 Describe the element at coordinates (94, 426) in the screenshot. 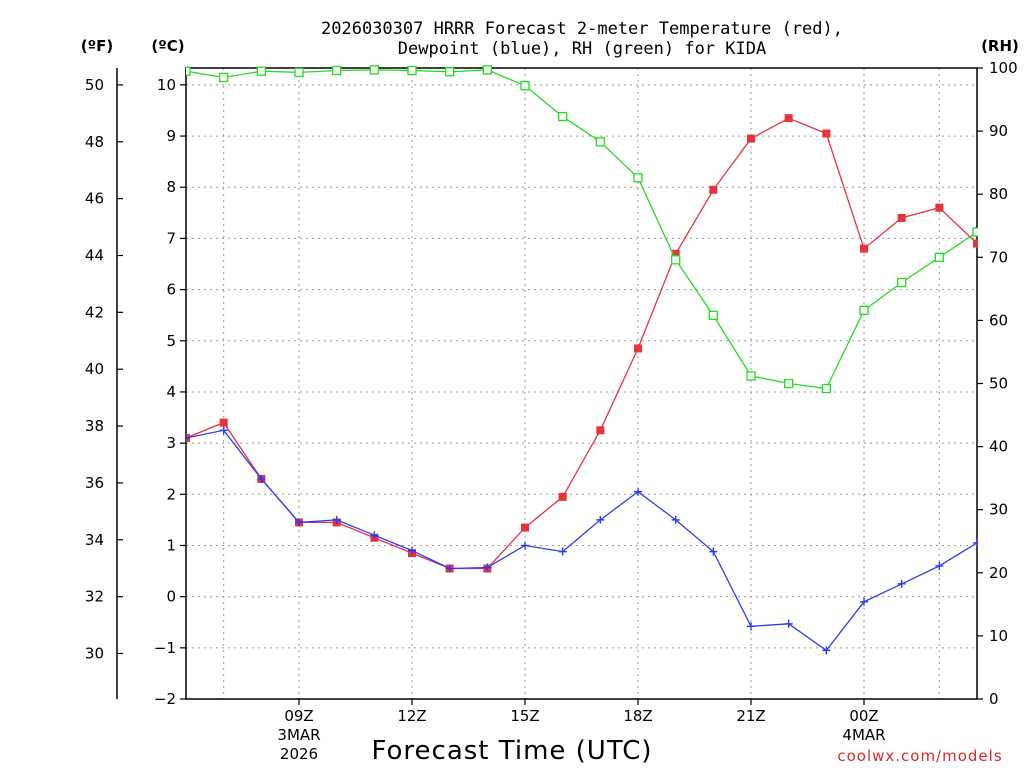

I see `fahrenheit-tick-label: 38` at that location.